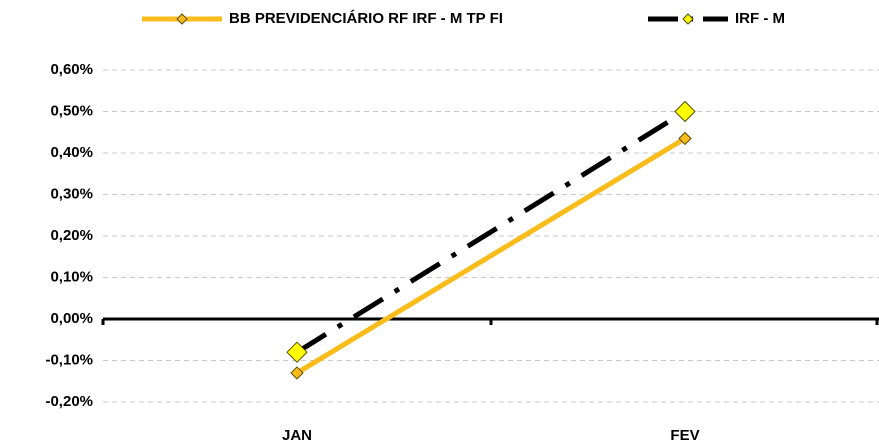  Describe the element at coordinates (71, 193) in the screenshot. I see `y-tick-label: 0,30%` at that location.